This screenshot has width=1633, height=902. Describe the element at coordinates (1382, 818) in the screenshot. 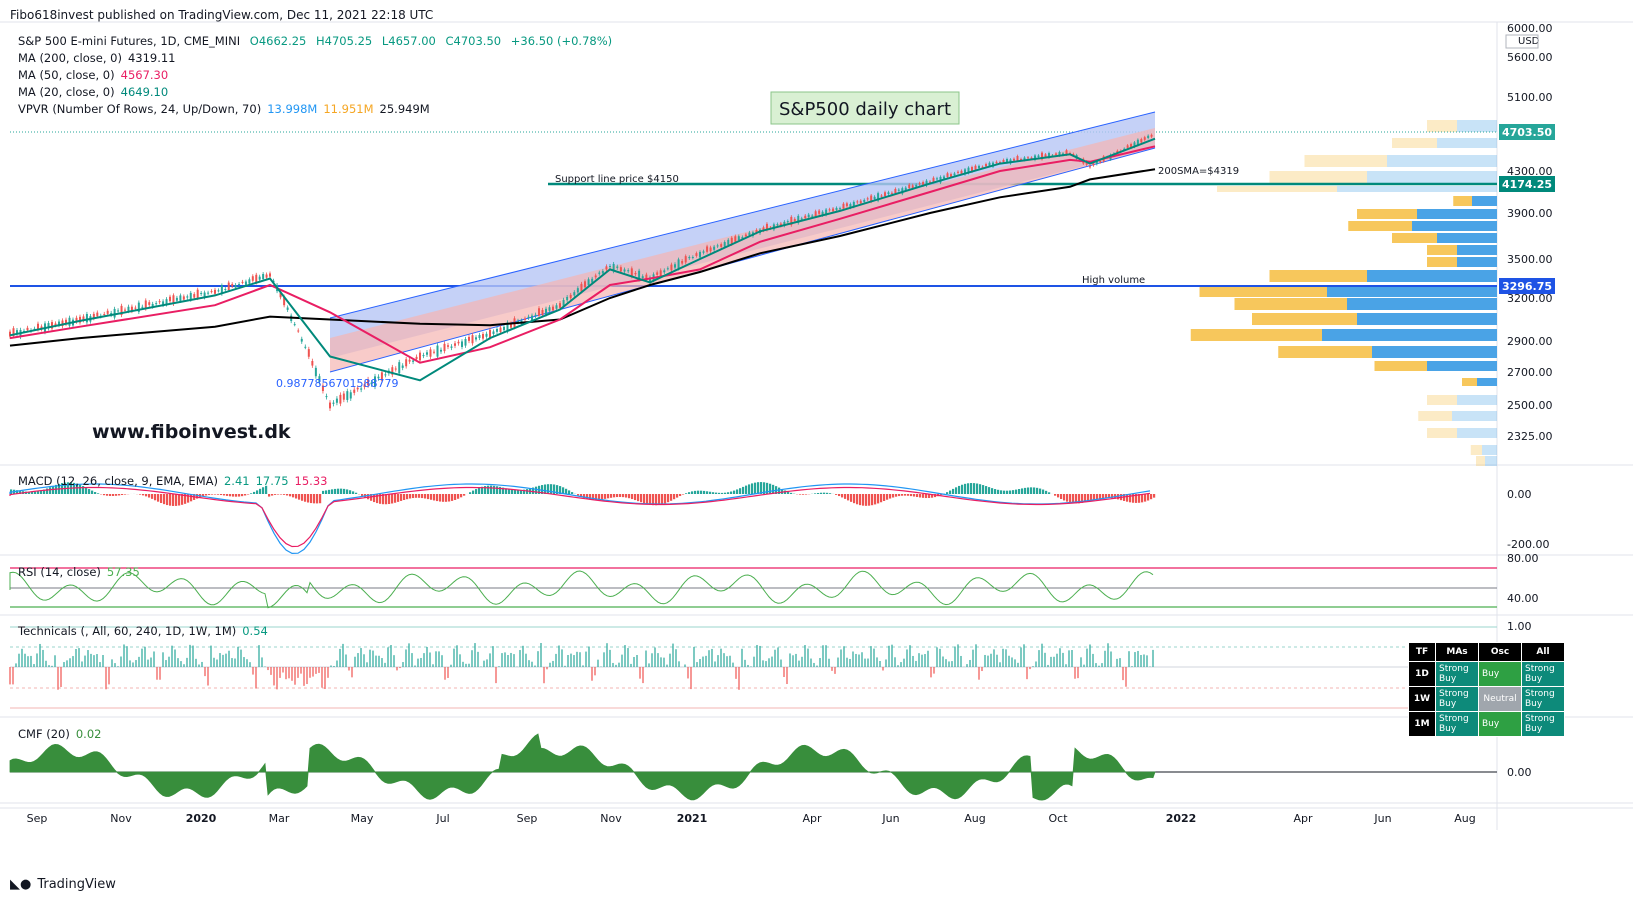

I see `time-axis-label: Jun` at that location.